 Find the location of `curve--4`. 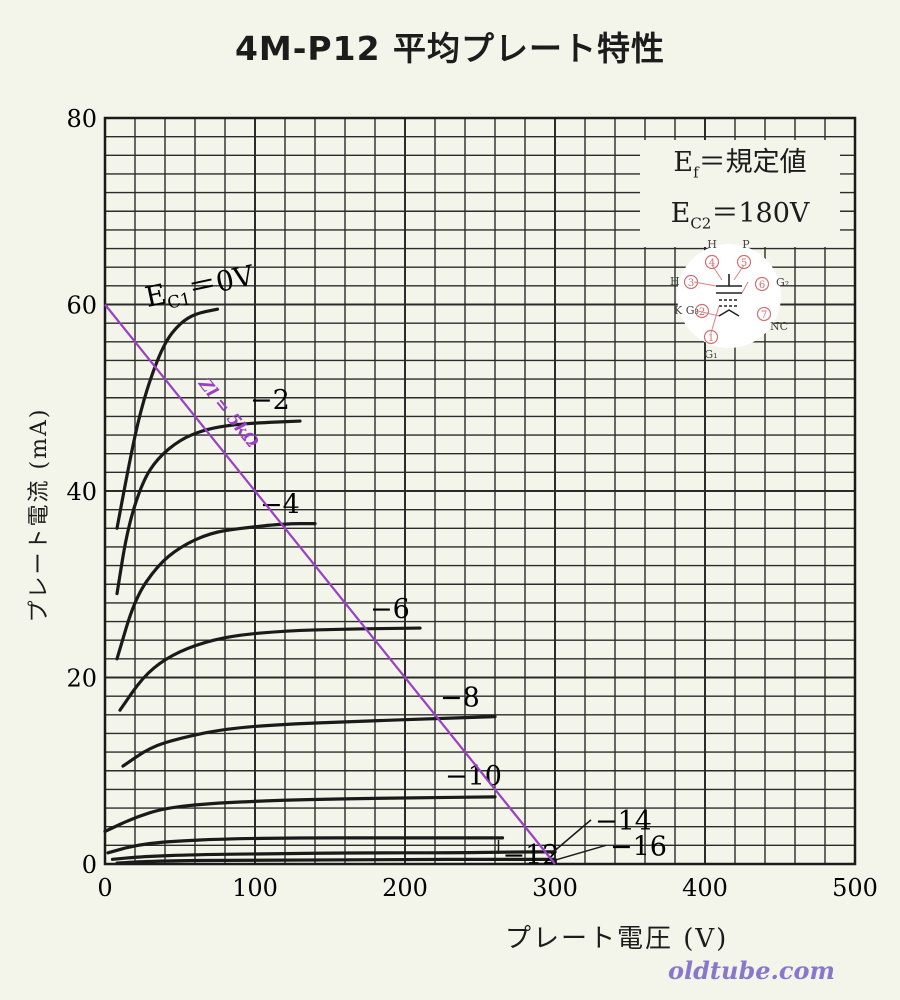

curve--4 is located at coordinates (216, 591).